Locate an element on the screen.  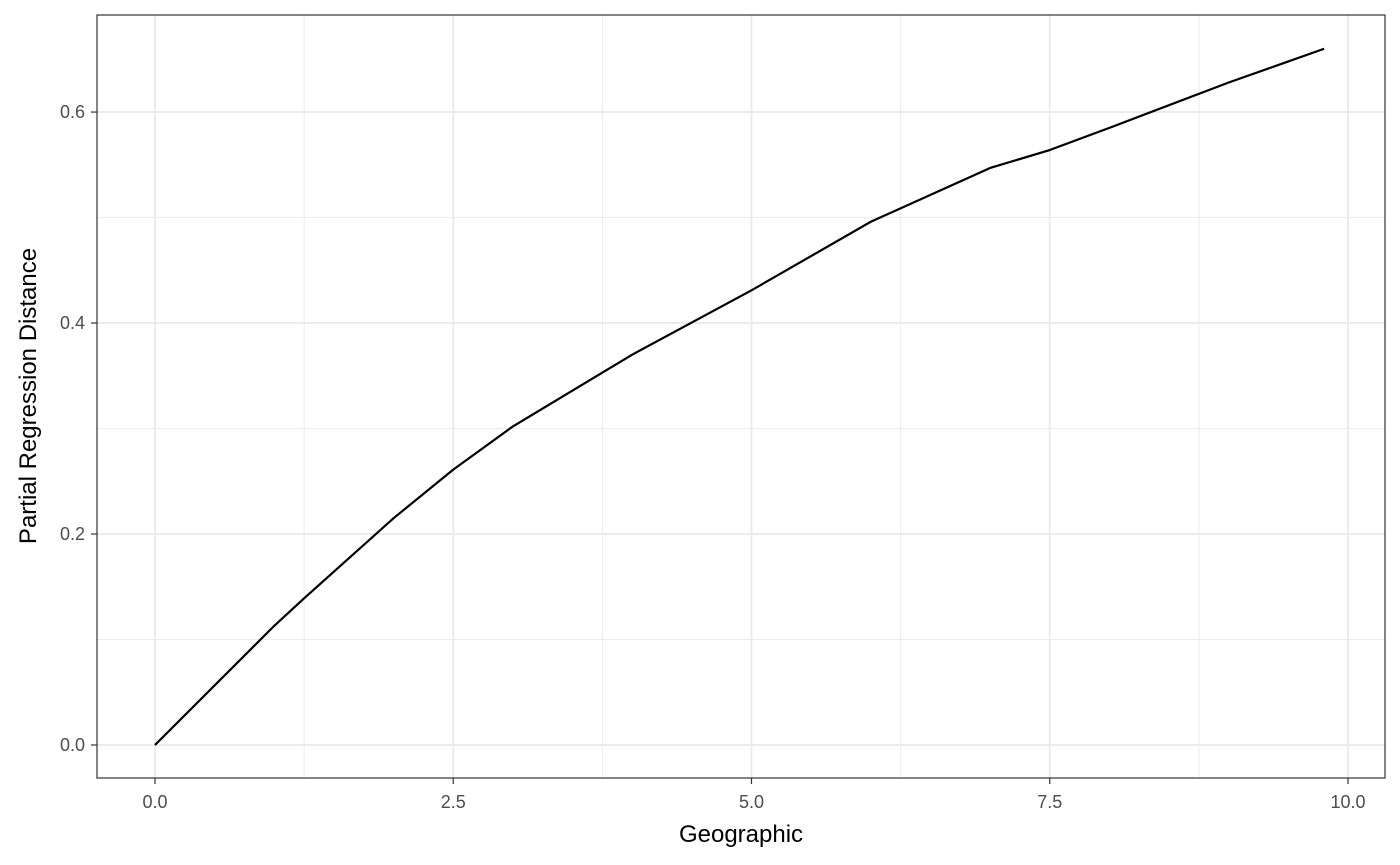
x-tick-label: 2.5 is located at coordinates (453, 802).